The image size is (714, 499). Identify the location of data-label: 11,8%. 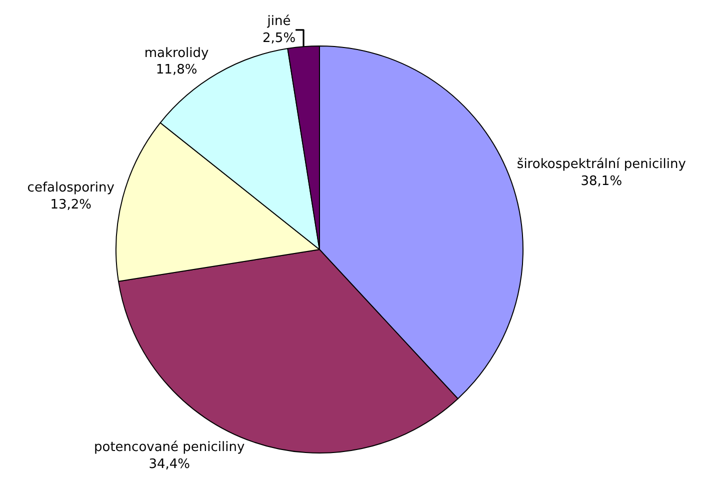
(177, 70).